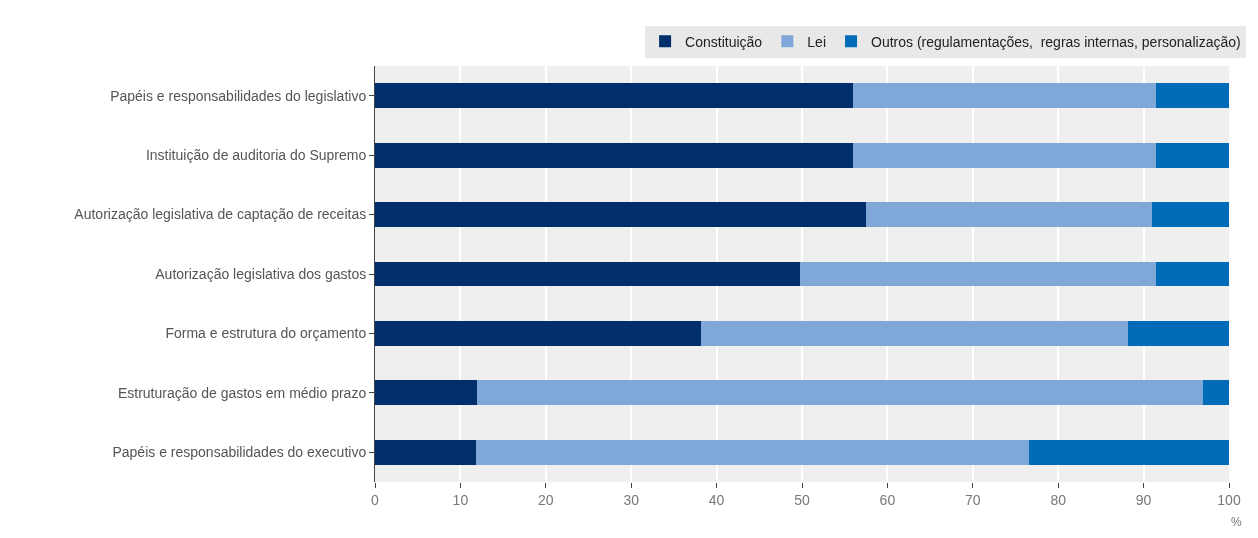  I want to click on y-tick-label: Autorização legislativa de captação de receitas, so click(220, 214).